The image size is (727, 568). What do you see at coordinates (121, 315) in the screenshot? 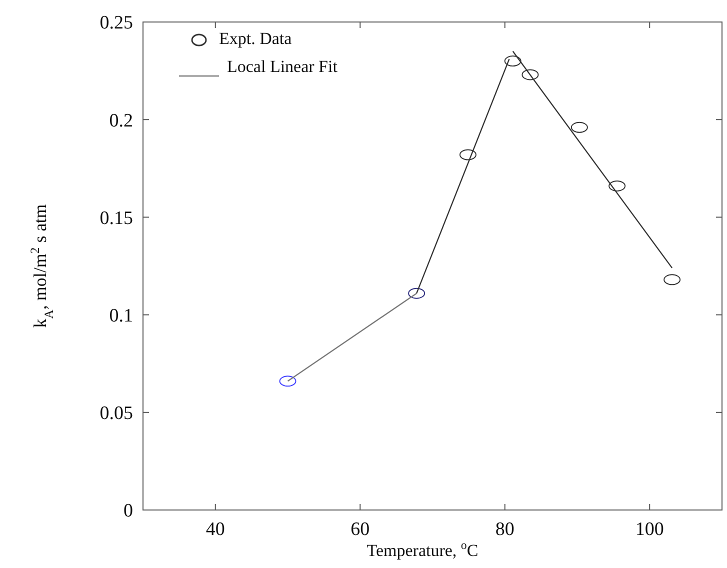
I see `y-tick-label: 0.1` at bounding box center [121, 315].